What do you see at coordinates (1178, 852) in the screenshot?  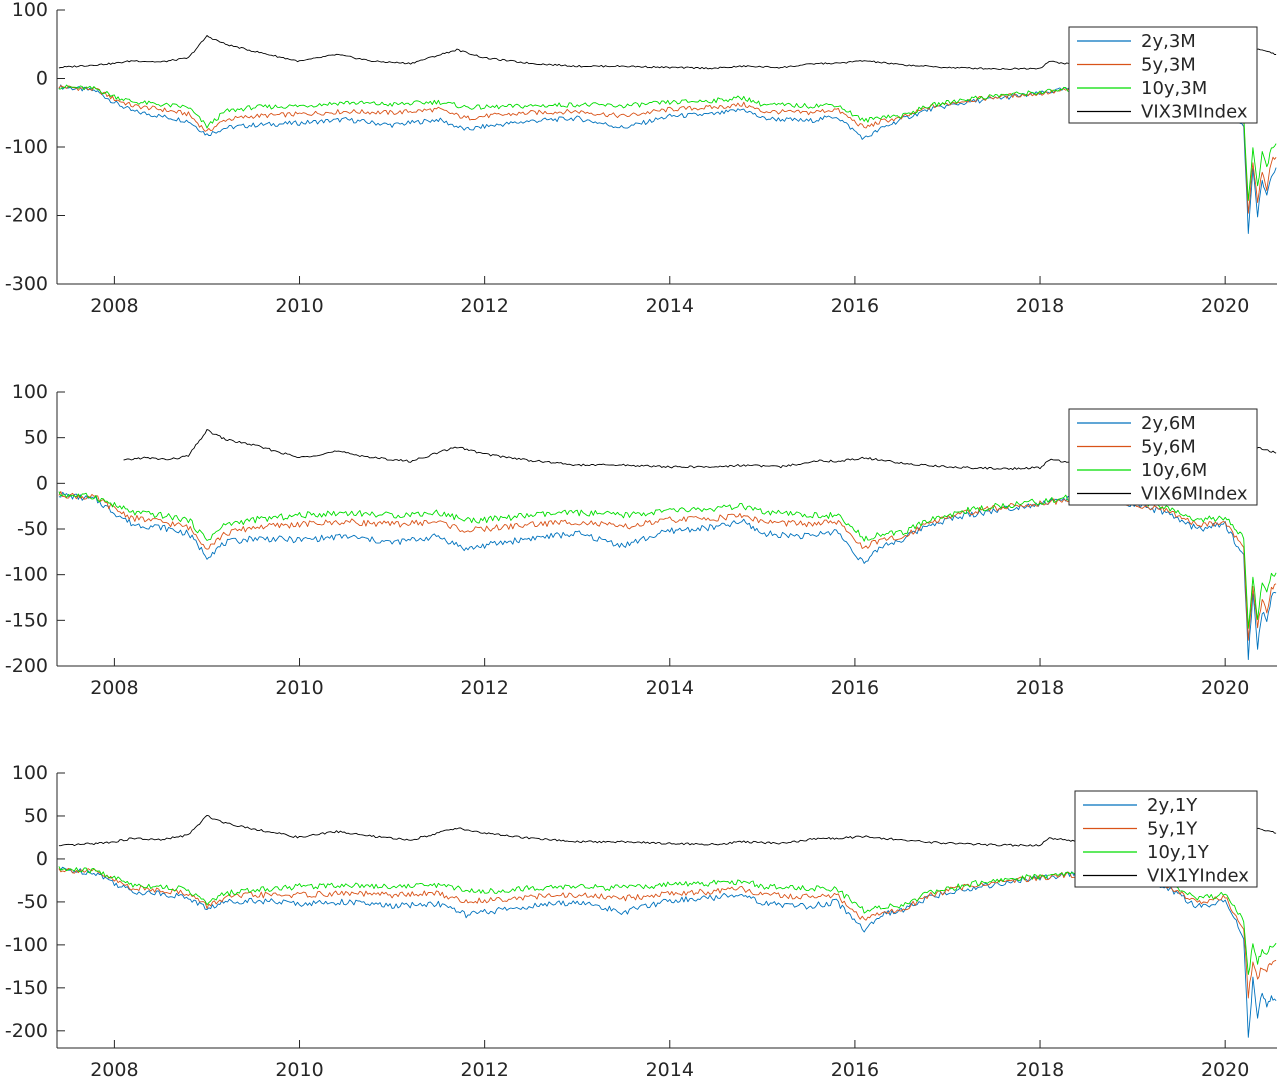 I see `legend-label: 10y,1Y` at bounding box center [1178, 852].